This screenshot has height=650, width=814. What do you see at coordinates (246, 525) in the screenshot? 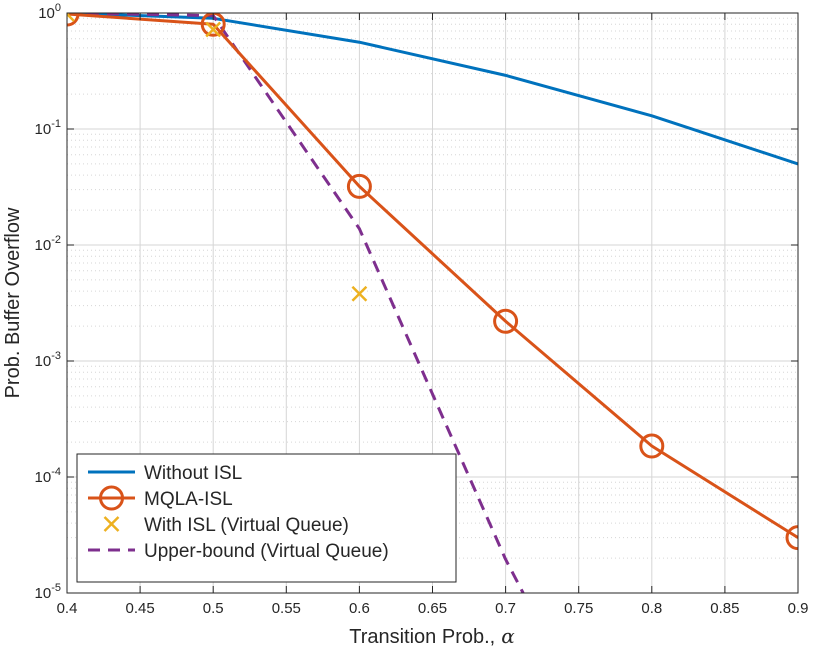
I see `legend-label: With ISL (Virtual Queue)` at bounding box center [246, 525].